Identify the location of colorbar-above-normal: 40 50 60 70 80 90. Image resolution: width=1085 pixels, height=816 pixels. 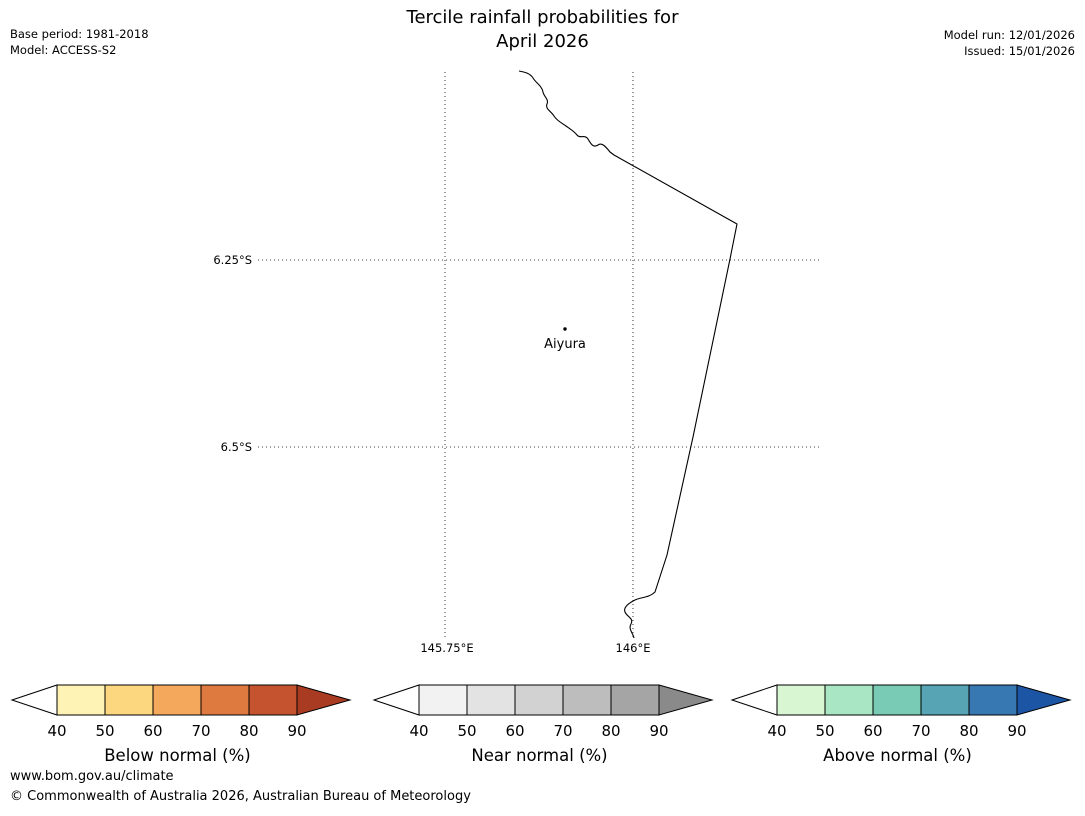
(901, 712).